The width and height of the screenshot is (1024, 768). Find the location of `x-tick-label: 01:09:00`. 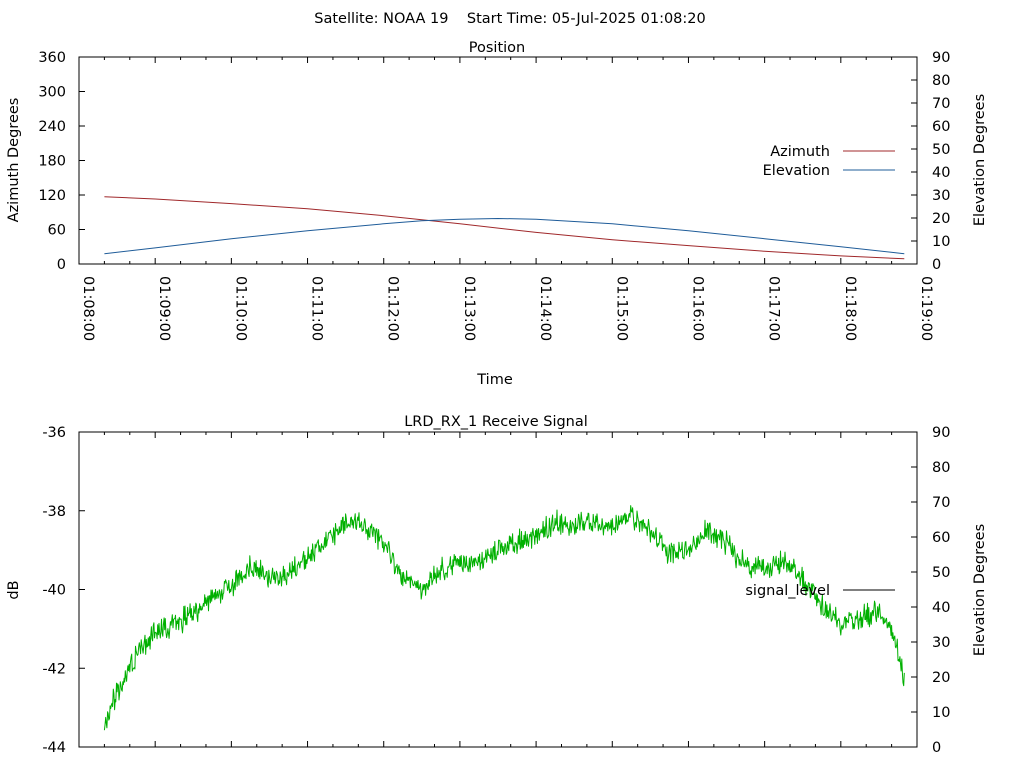

x-tick-label: 01:09:00 is located at coordinates (164, 308).